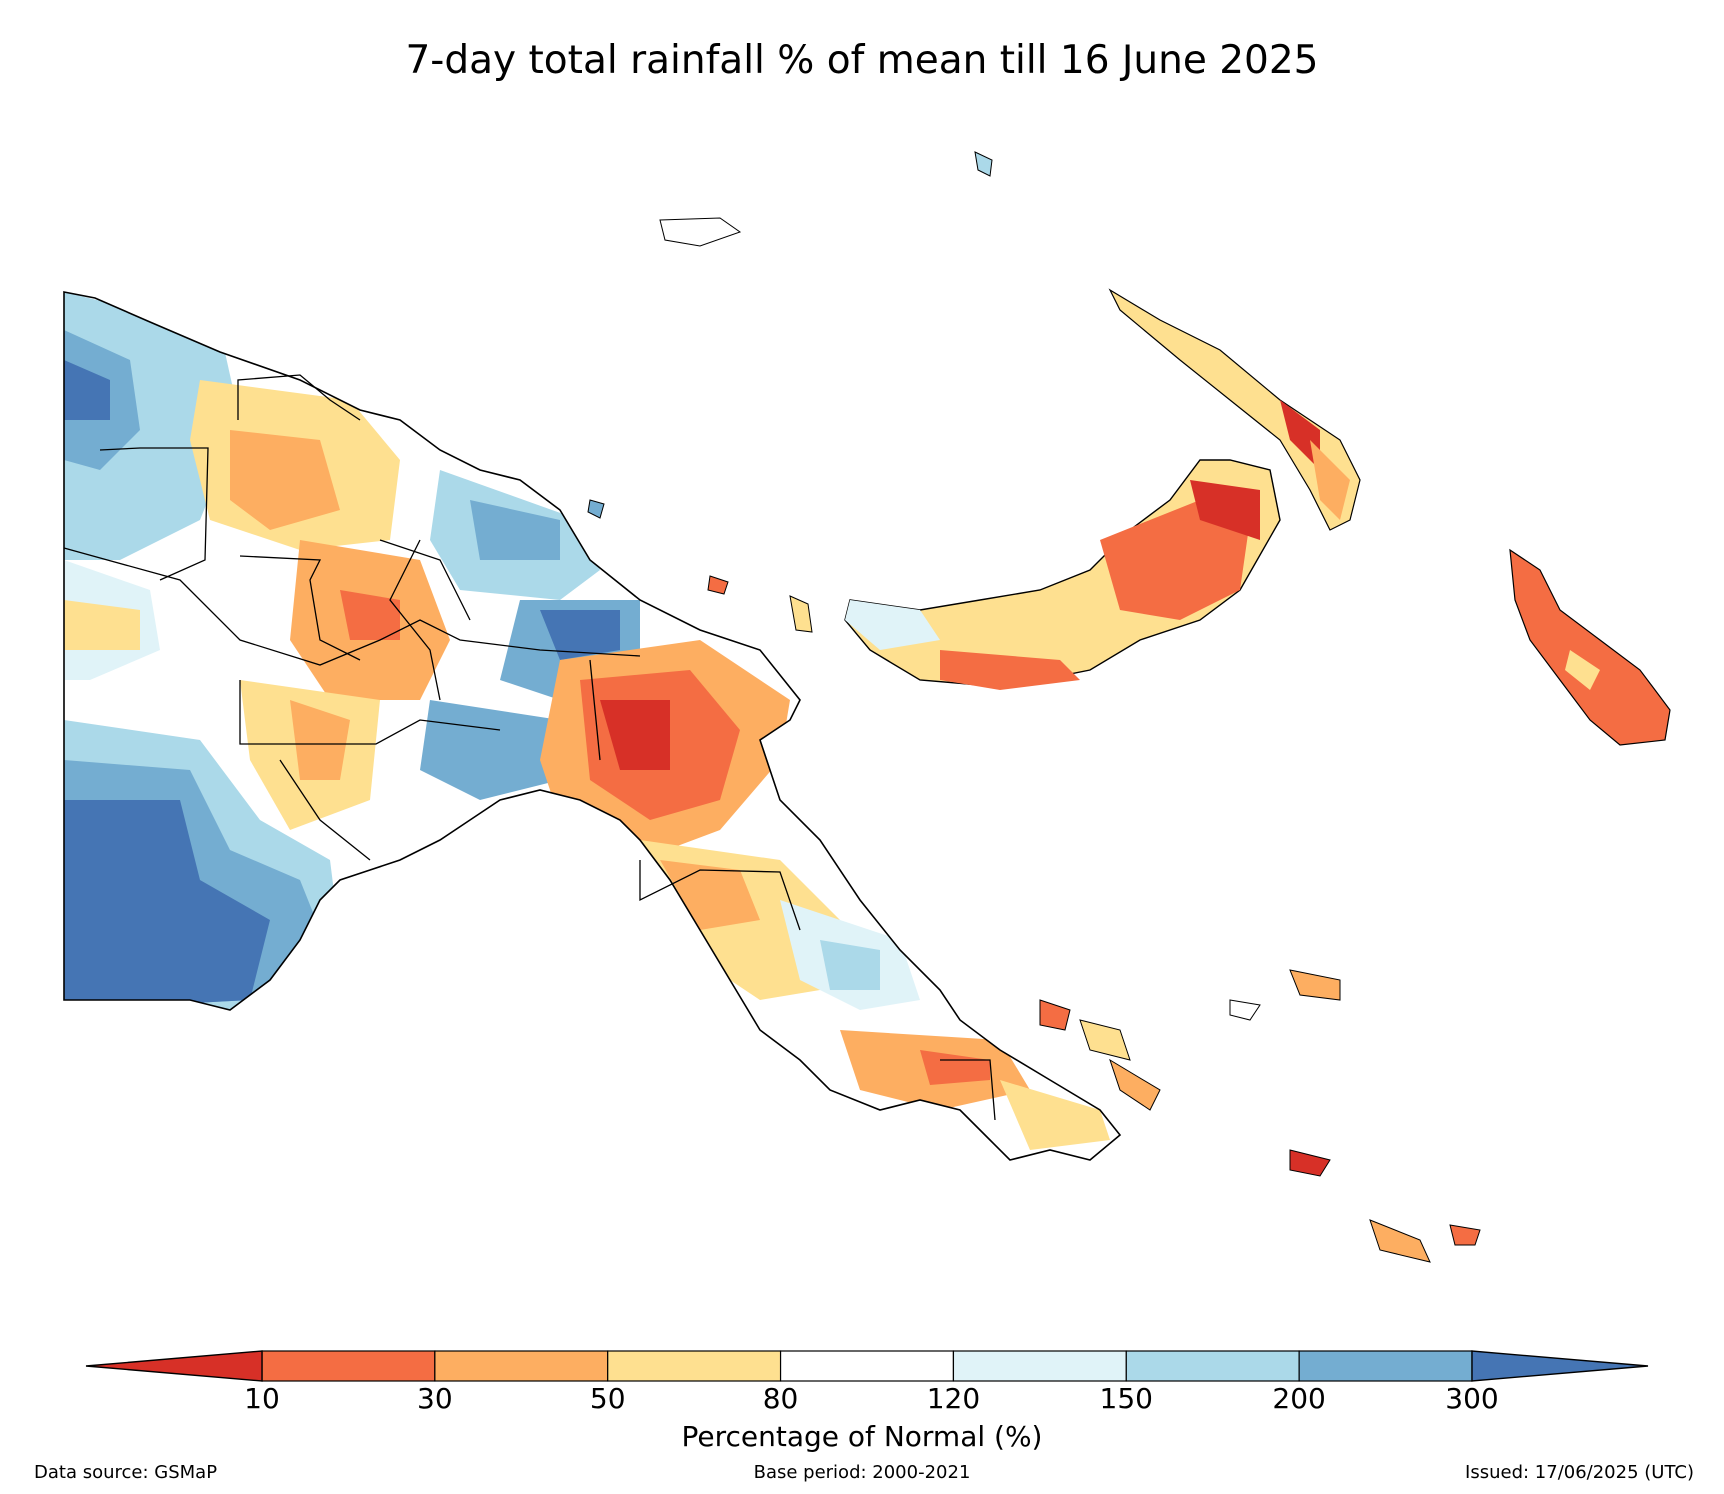 The height and width of the screenshot is (1494, 1724). Describe the element at coordinates (1126, 1398) in the screenshot. I see `colorbar-tick-label: 150` at that location.